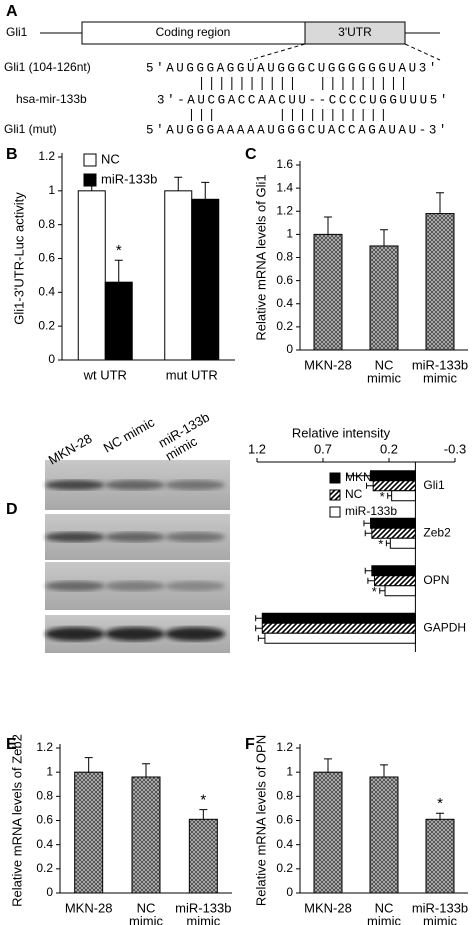 The image size is (474, 925). Describe the element at coordinates (323, 448) in the screenshot. I see `x-tick-label: 0.7` at that location.